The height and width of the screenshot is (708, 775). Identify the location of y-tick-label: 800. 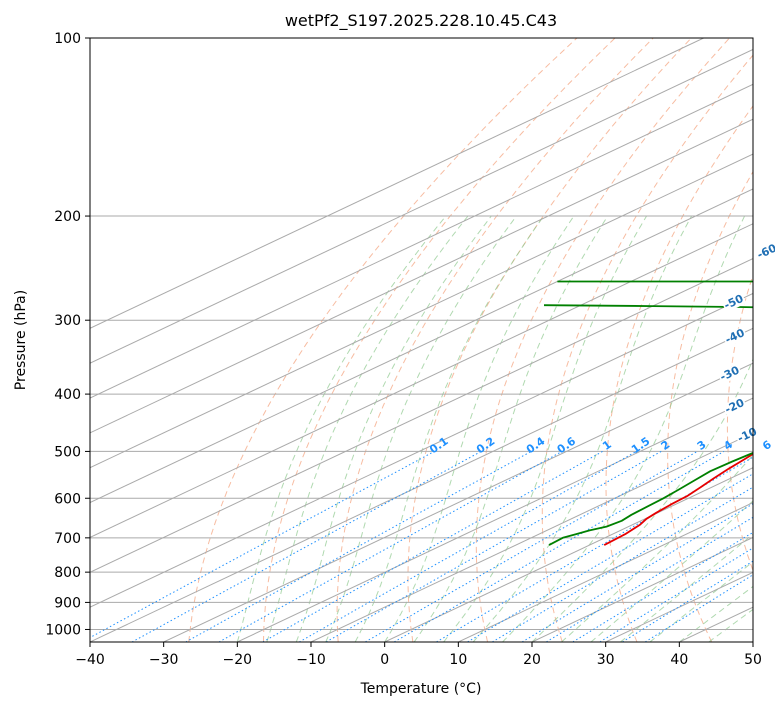
(67, 573).